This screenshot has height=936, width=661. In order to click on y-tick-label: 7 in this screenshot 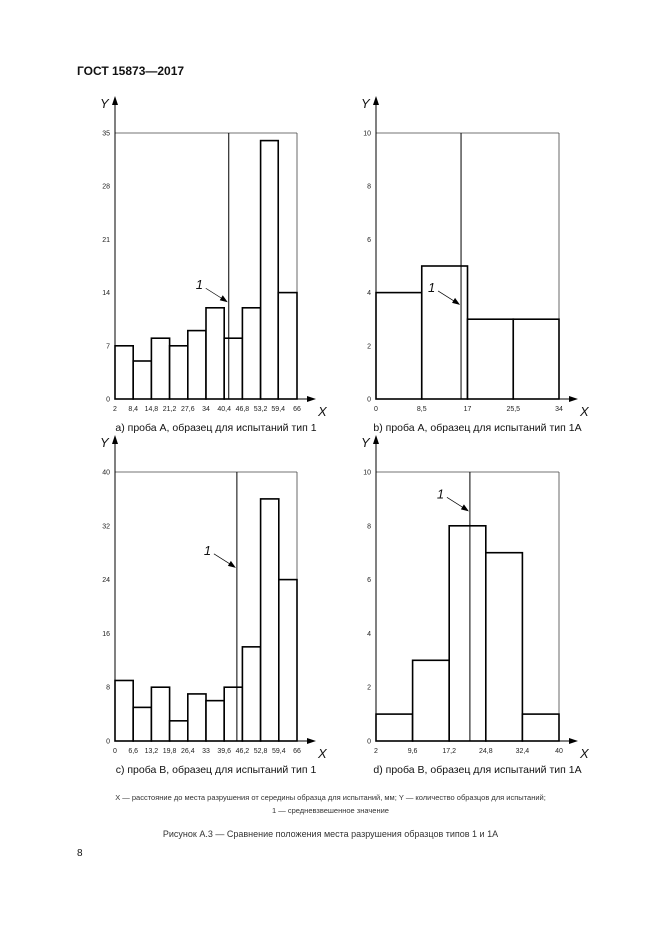, I will do `click(108, 346)`.